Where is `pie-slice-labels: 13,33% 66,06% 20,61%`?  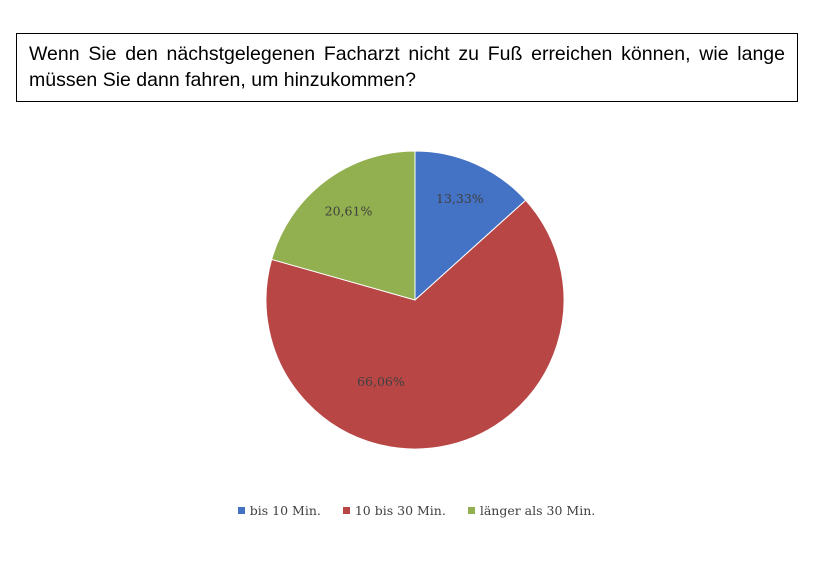
pie-slice-labels: 13,33% 66,06% 20,61% is located at coordinates (404, 290).